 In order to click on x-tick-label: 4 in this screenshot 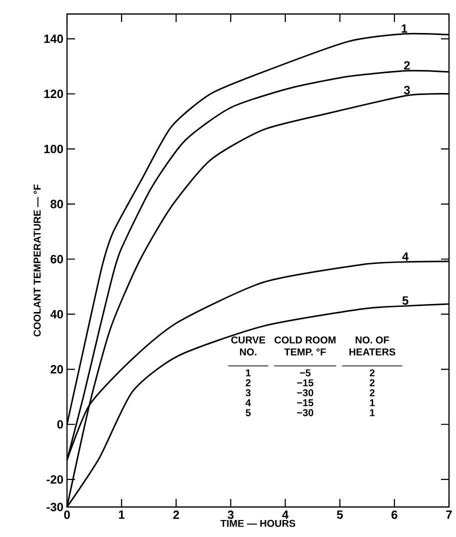, I will do `click(285, 514)`.